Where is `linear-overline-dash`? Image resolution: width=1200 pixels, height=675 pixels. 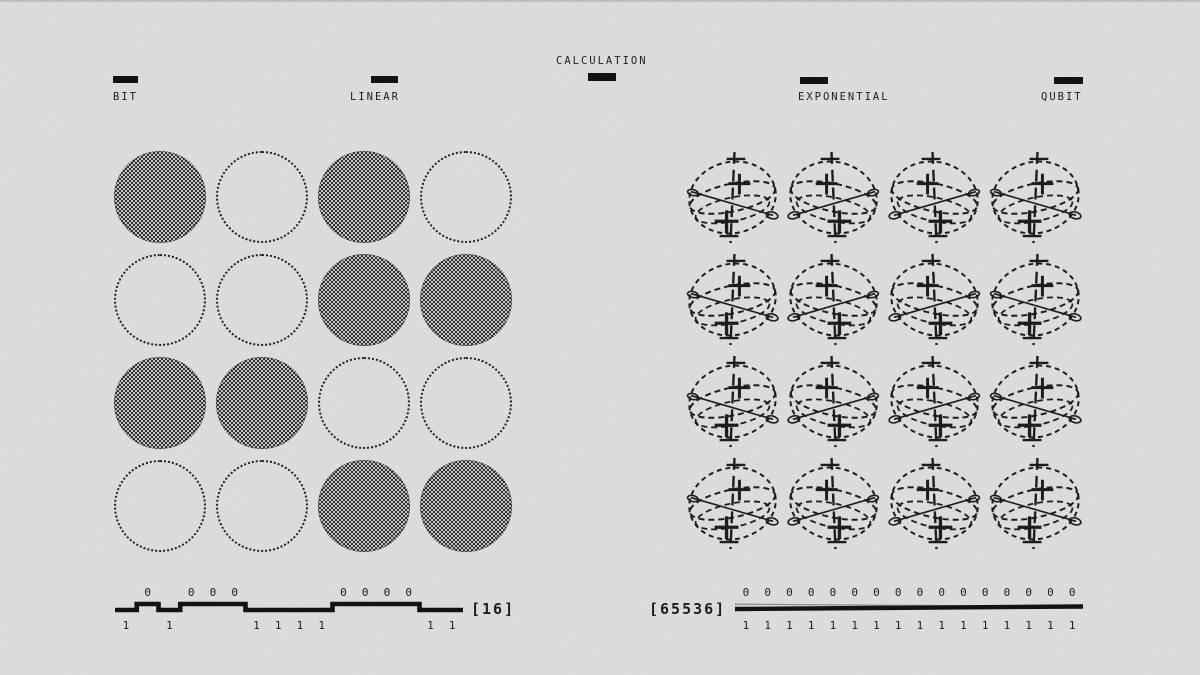 linear-overline-dash is located at coordinates (384, 79).